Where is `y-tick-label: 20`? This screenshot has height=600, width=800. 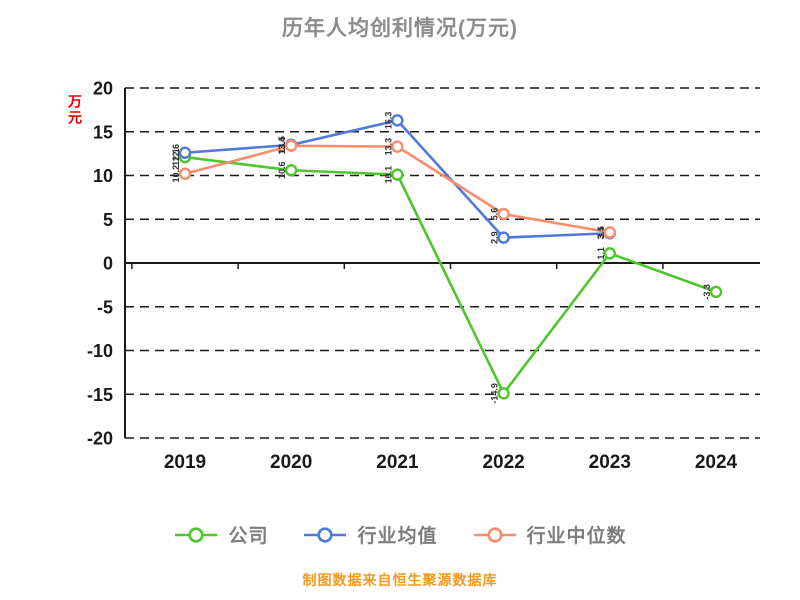 y-tick-label: 20 is located at coordinates (103, 89).